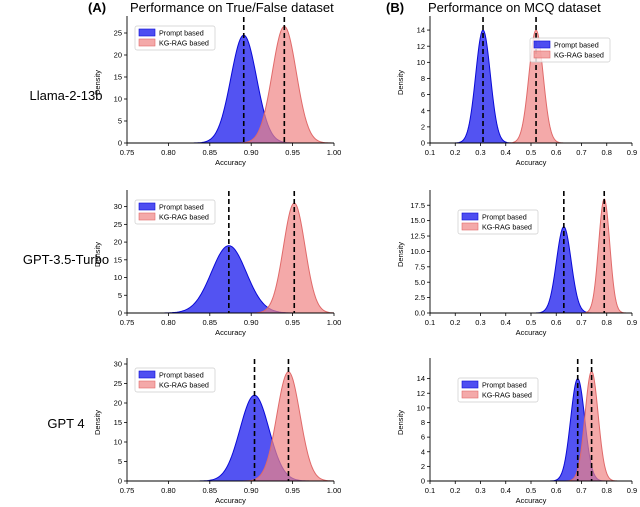  Describe the element at coordinates (292, 490) in the screenshot. I see `x-tick-label: 0.95` at that location.